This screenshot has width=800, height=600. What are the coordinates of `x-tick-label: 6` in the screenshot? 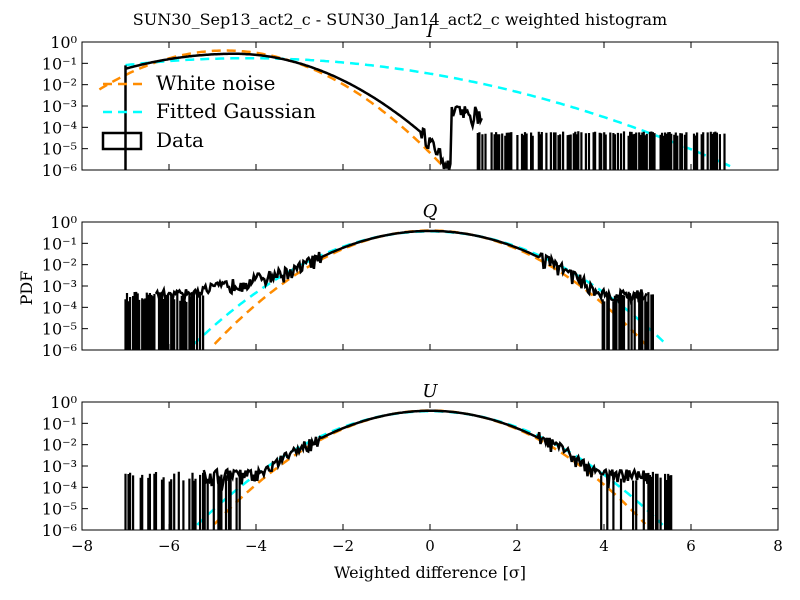 It's located at (691, 546).